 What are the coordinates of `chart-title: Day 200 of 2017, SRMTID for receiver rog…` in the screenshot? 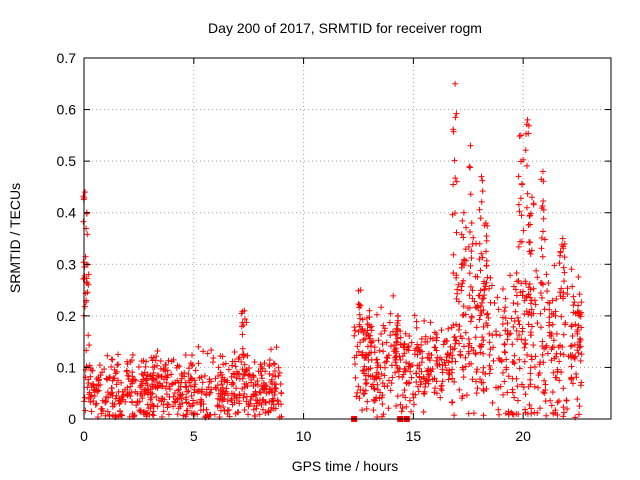 It's located at (345, 28).